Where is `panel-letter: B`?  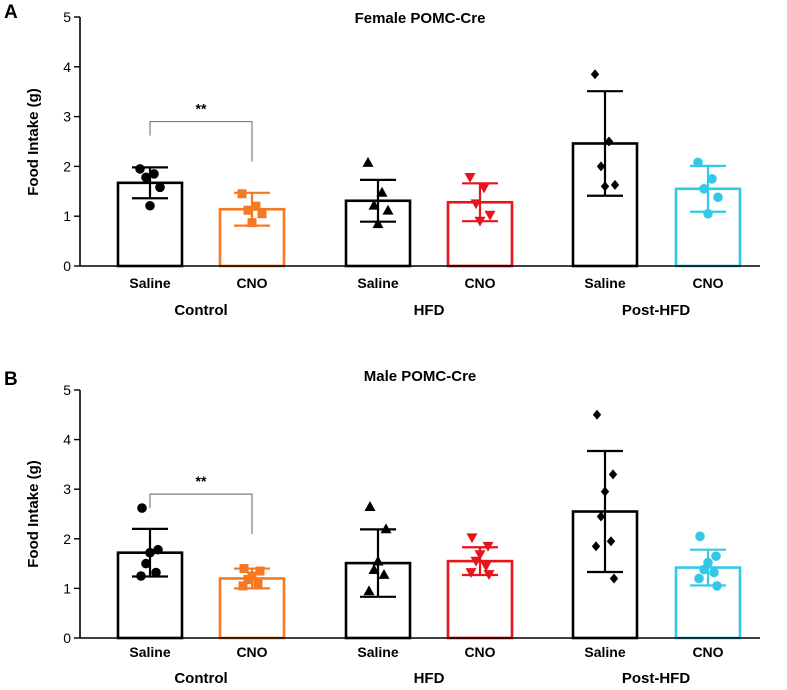
panel-letter: B is located at coordinates (11, 379).